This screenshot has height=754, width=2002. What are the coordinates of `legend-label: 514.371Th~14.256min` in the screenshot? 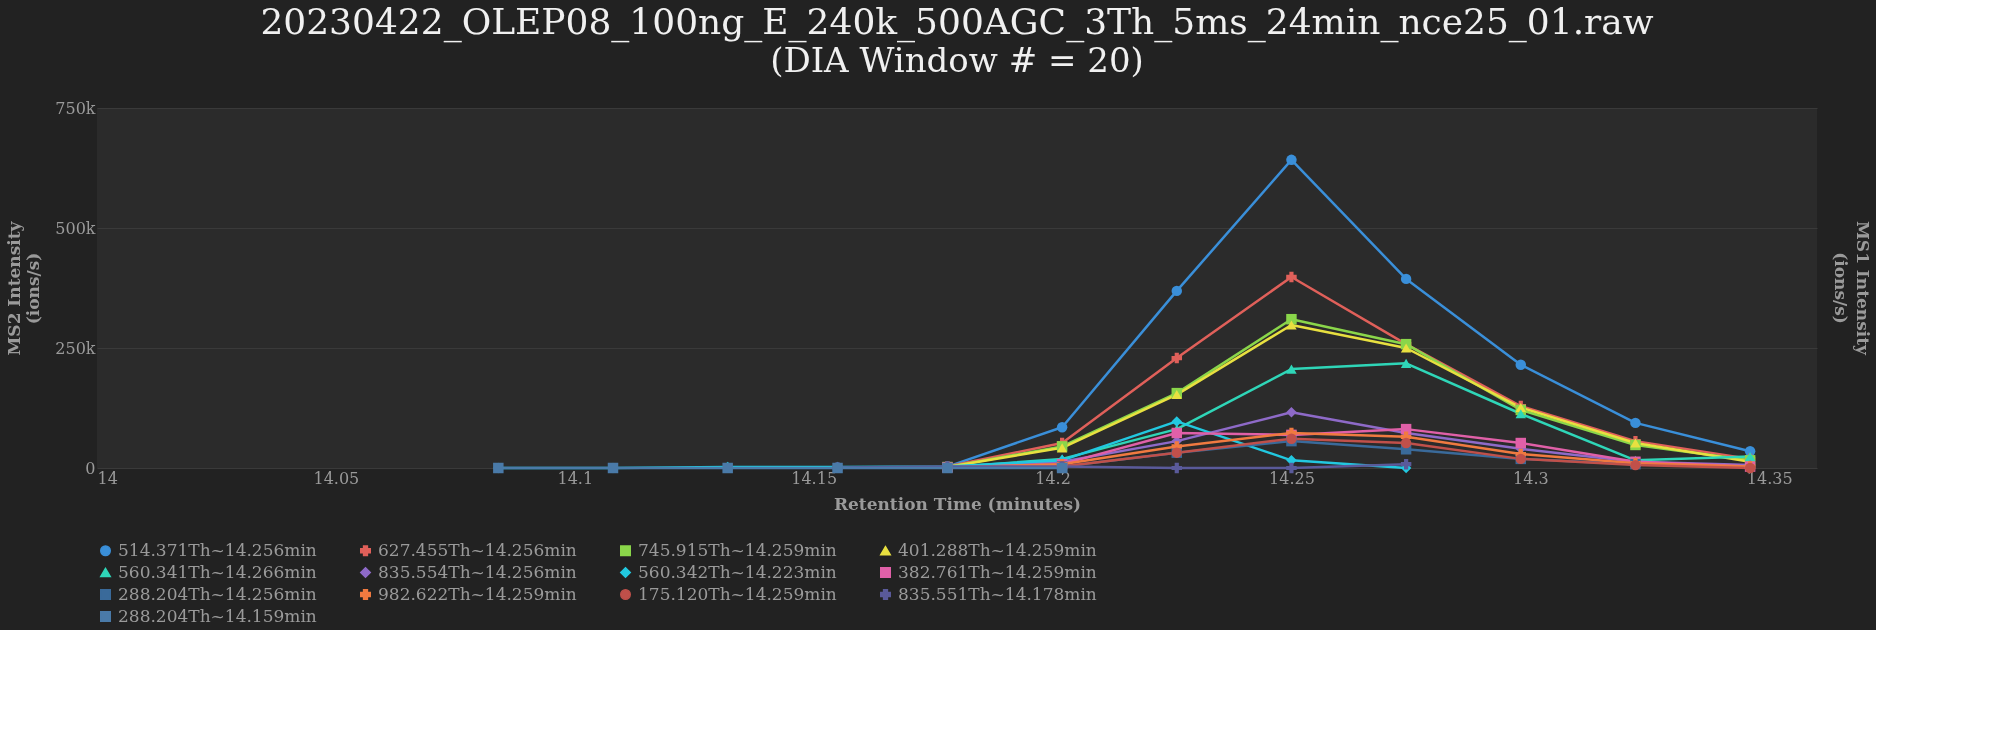 It's located at (217, 549).